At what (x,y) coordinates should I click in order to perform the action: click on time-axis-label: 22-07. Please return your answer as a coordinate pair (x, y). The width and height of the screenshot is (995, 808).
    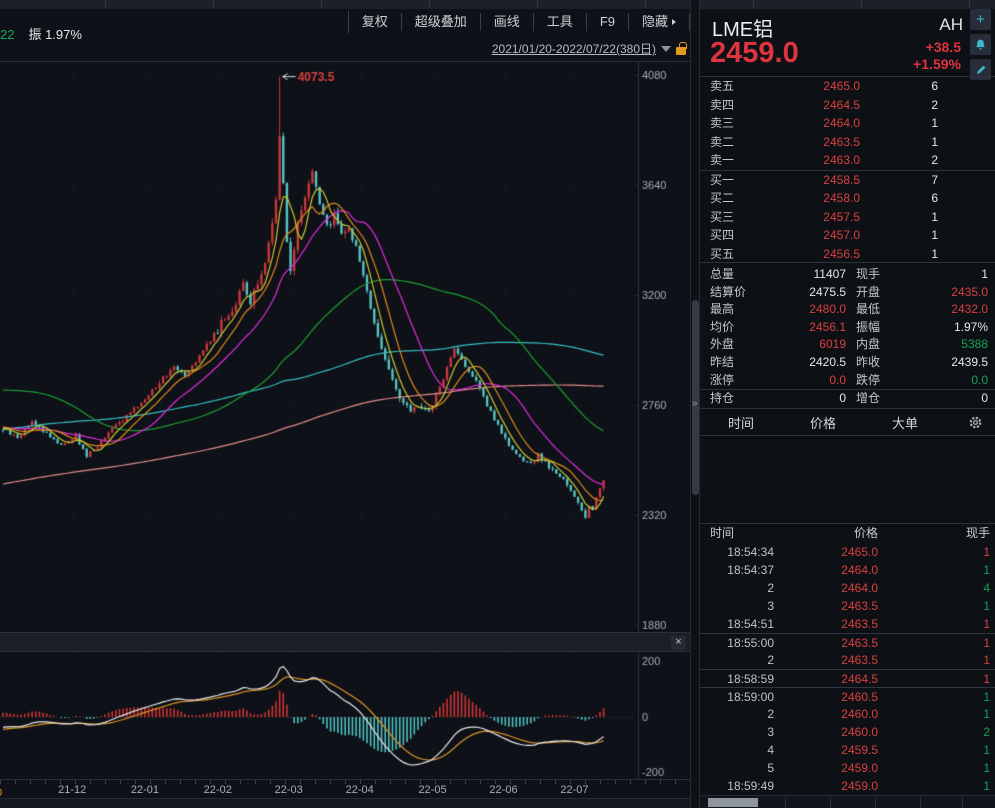
    Looking at the image, I should click on (574, 790).